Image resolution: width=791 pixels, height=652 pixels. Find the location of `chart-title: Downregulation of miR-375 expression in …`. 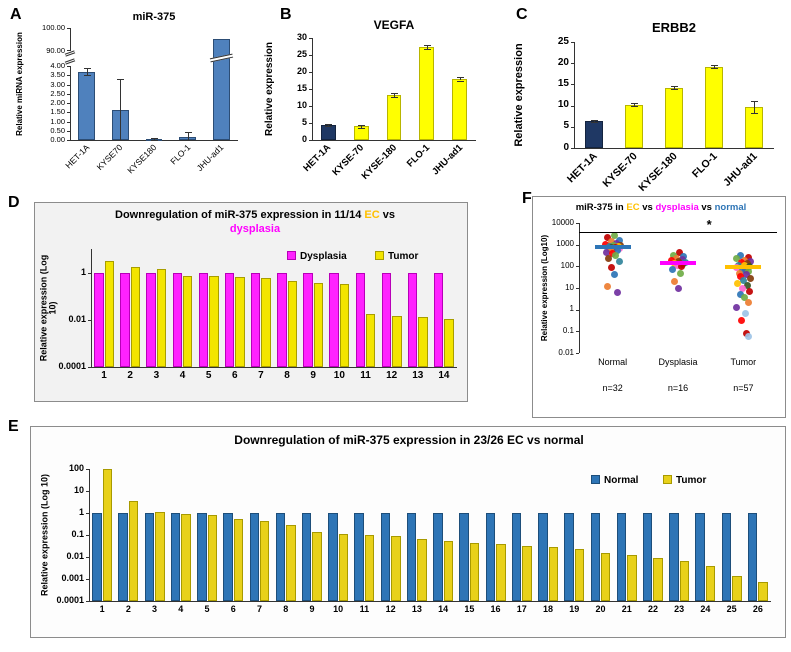

chart-title: Downregulation of miR-375 expression in … is located at coordinates (255, 222).